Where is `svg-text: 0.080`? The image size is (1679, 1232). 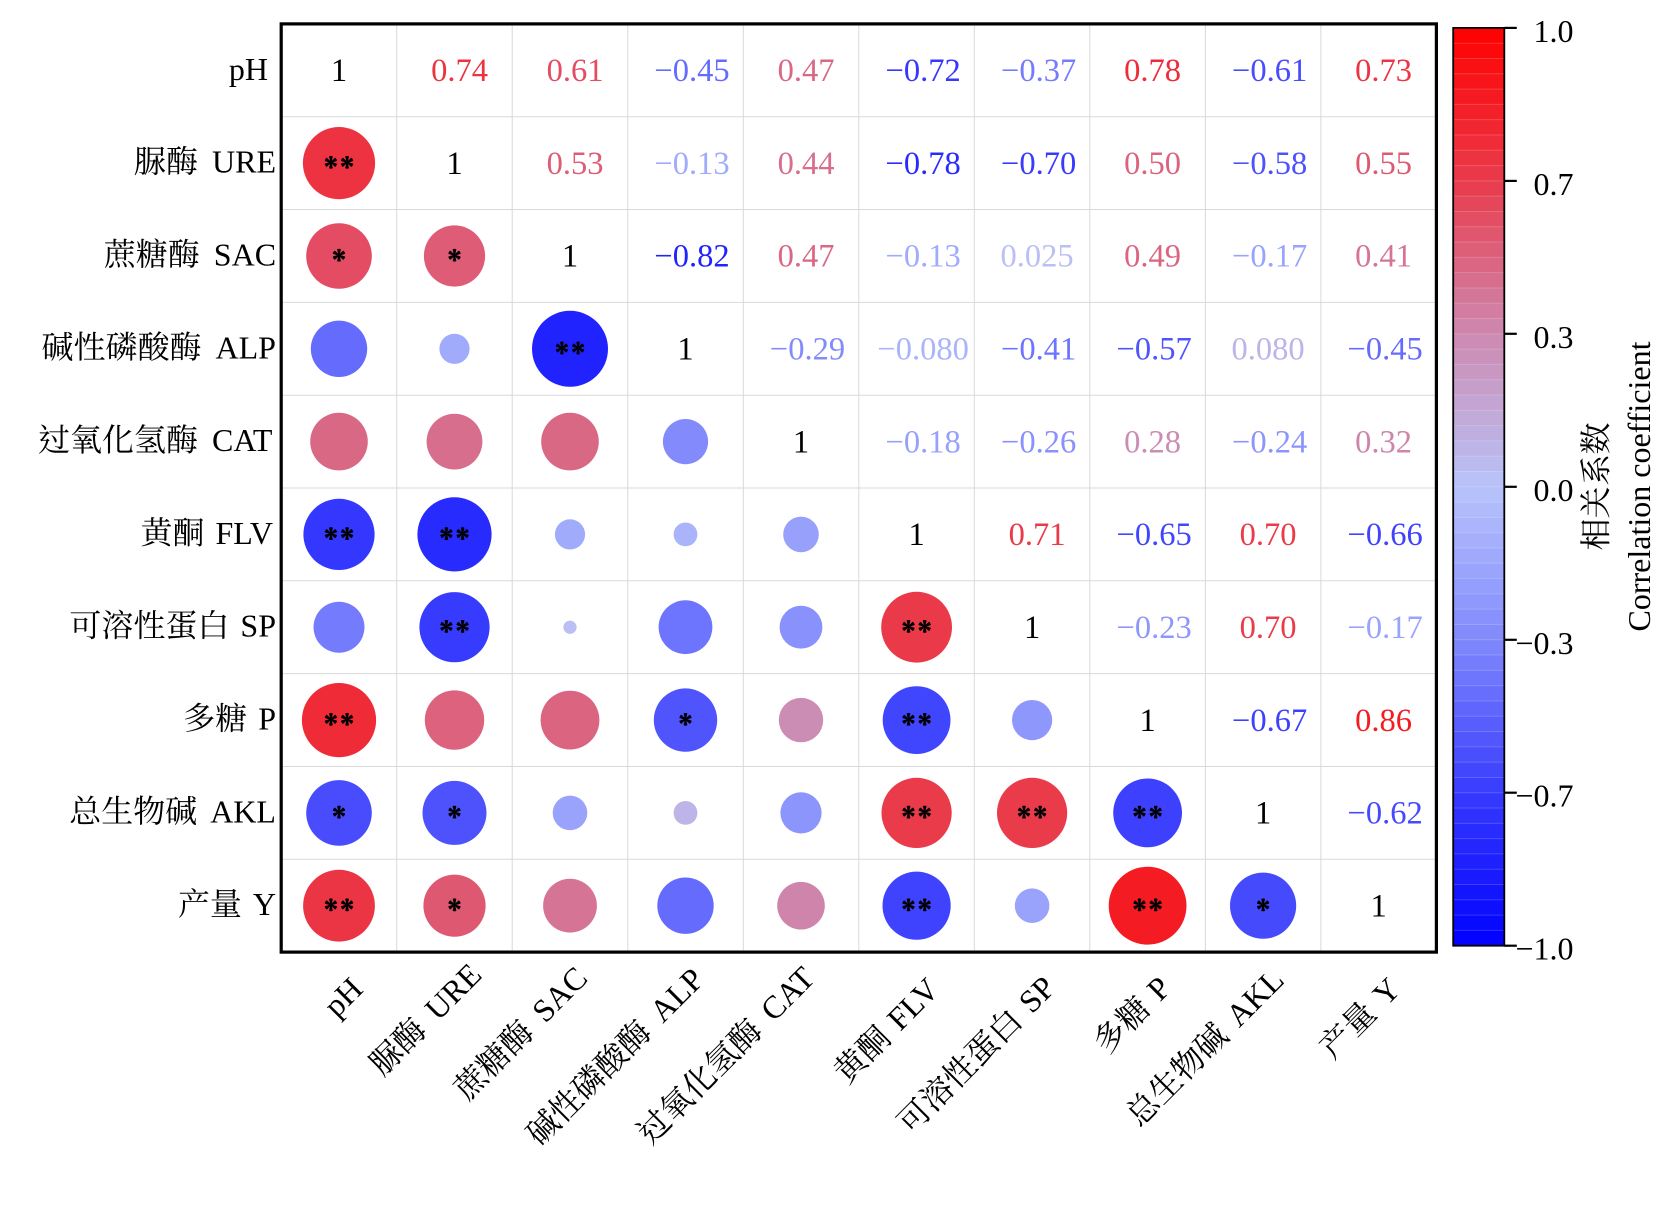
svg-text: 0.080 is located at coordinates (1268, 350).